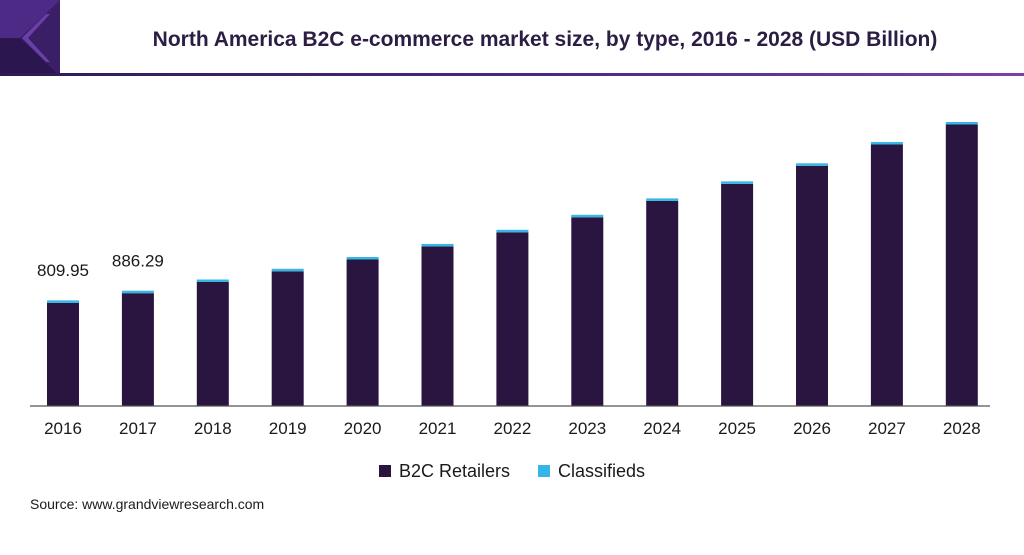  Describe the element at coordinates (962, 428) in the screenshot. I see `x-tick-label-2028: 2028` at that location.